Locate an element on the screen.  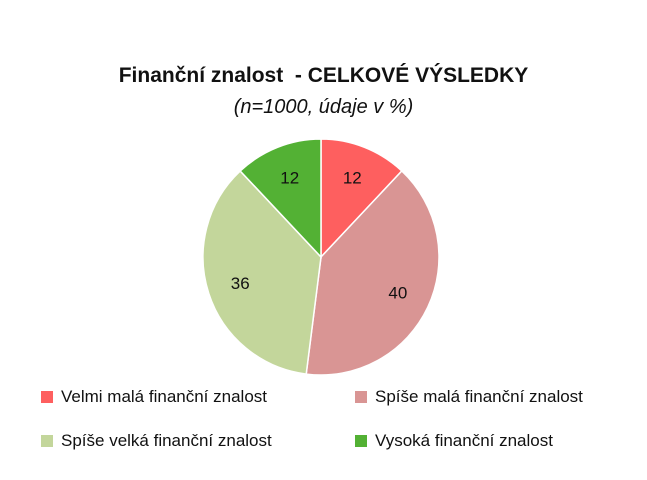
data-label-vysoka: 12 is located at coordinates (289, 178).